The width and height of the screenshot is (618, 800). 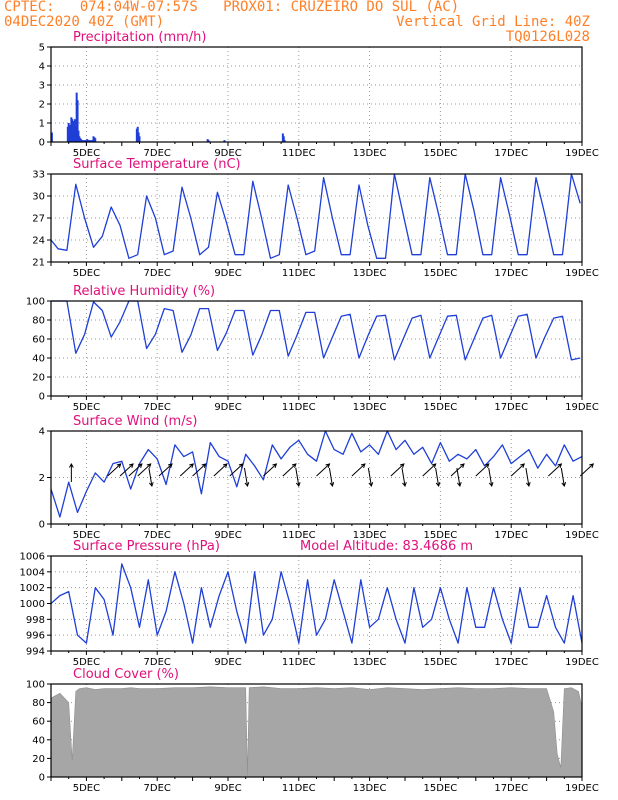 I want to click on cloud-cover-area, so click(x=316, y=732).